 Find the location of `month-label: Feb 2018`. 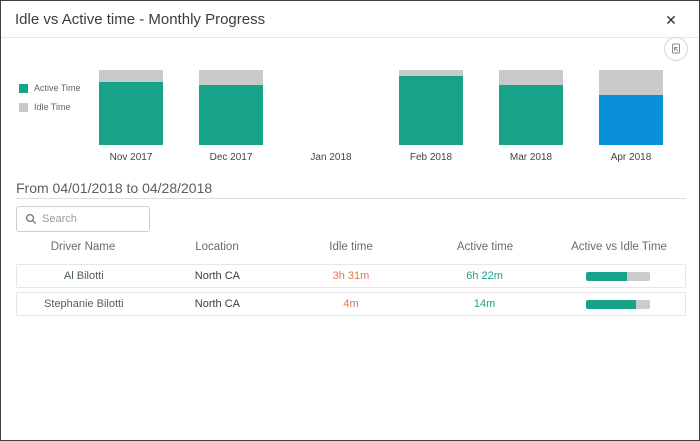

month-label: Feb 2018 is located at coordinates (431, 157).